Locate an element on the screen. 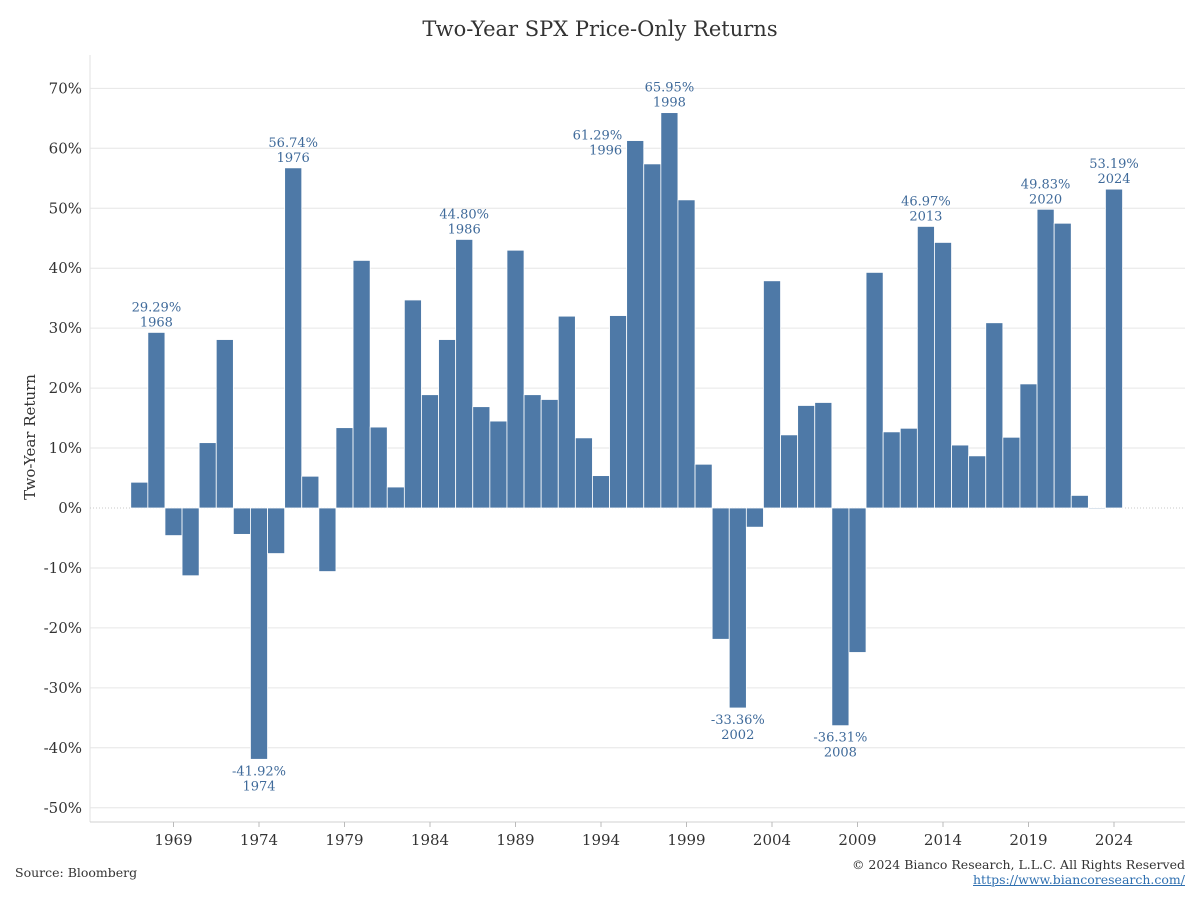 The height and width of the screenshot is (900, 1200). annotation-value: 56.74% is located at coordinates (293, 143).